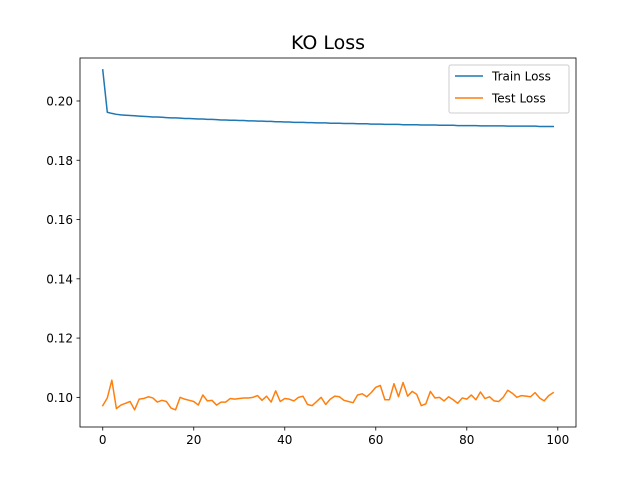  Describe the element at coordinates (59, 398) in the screenshot. I see `y-tick-label: 0.10` at that location.